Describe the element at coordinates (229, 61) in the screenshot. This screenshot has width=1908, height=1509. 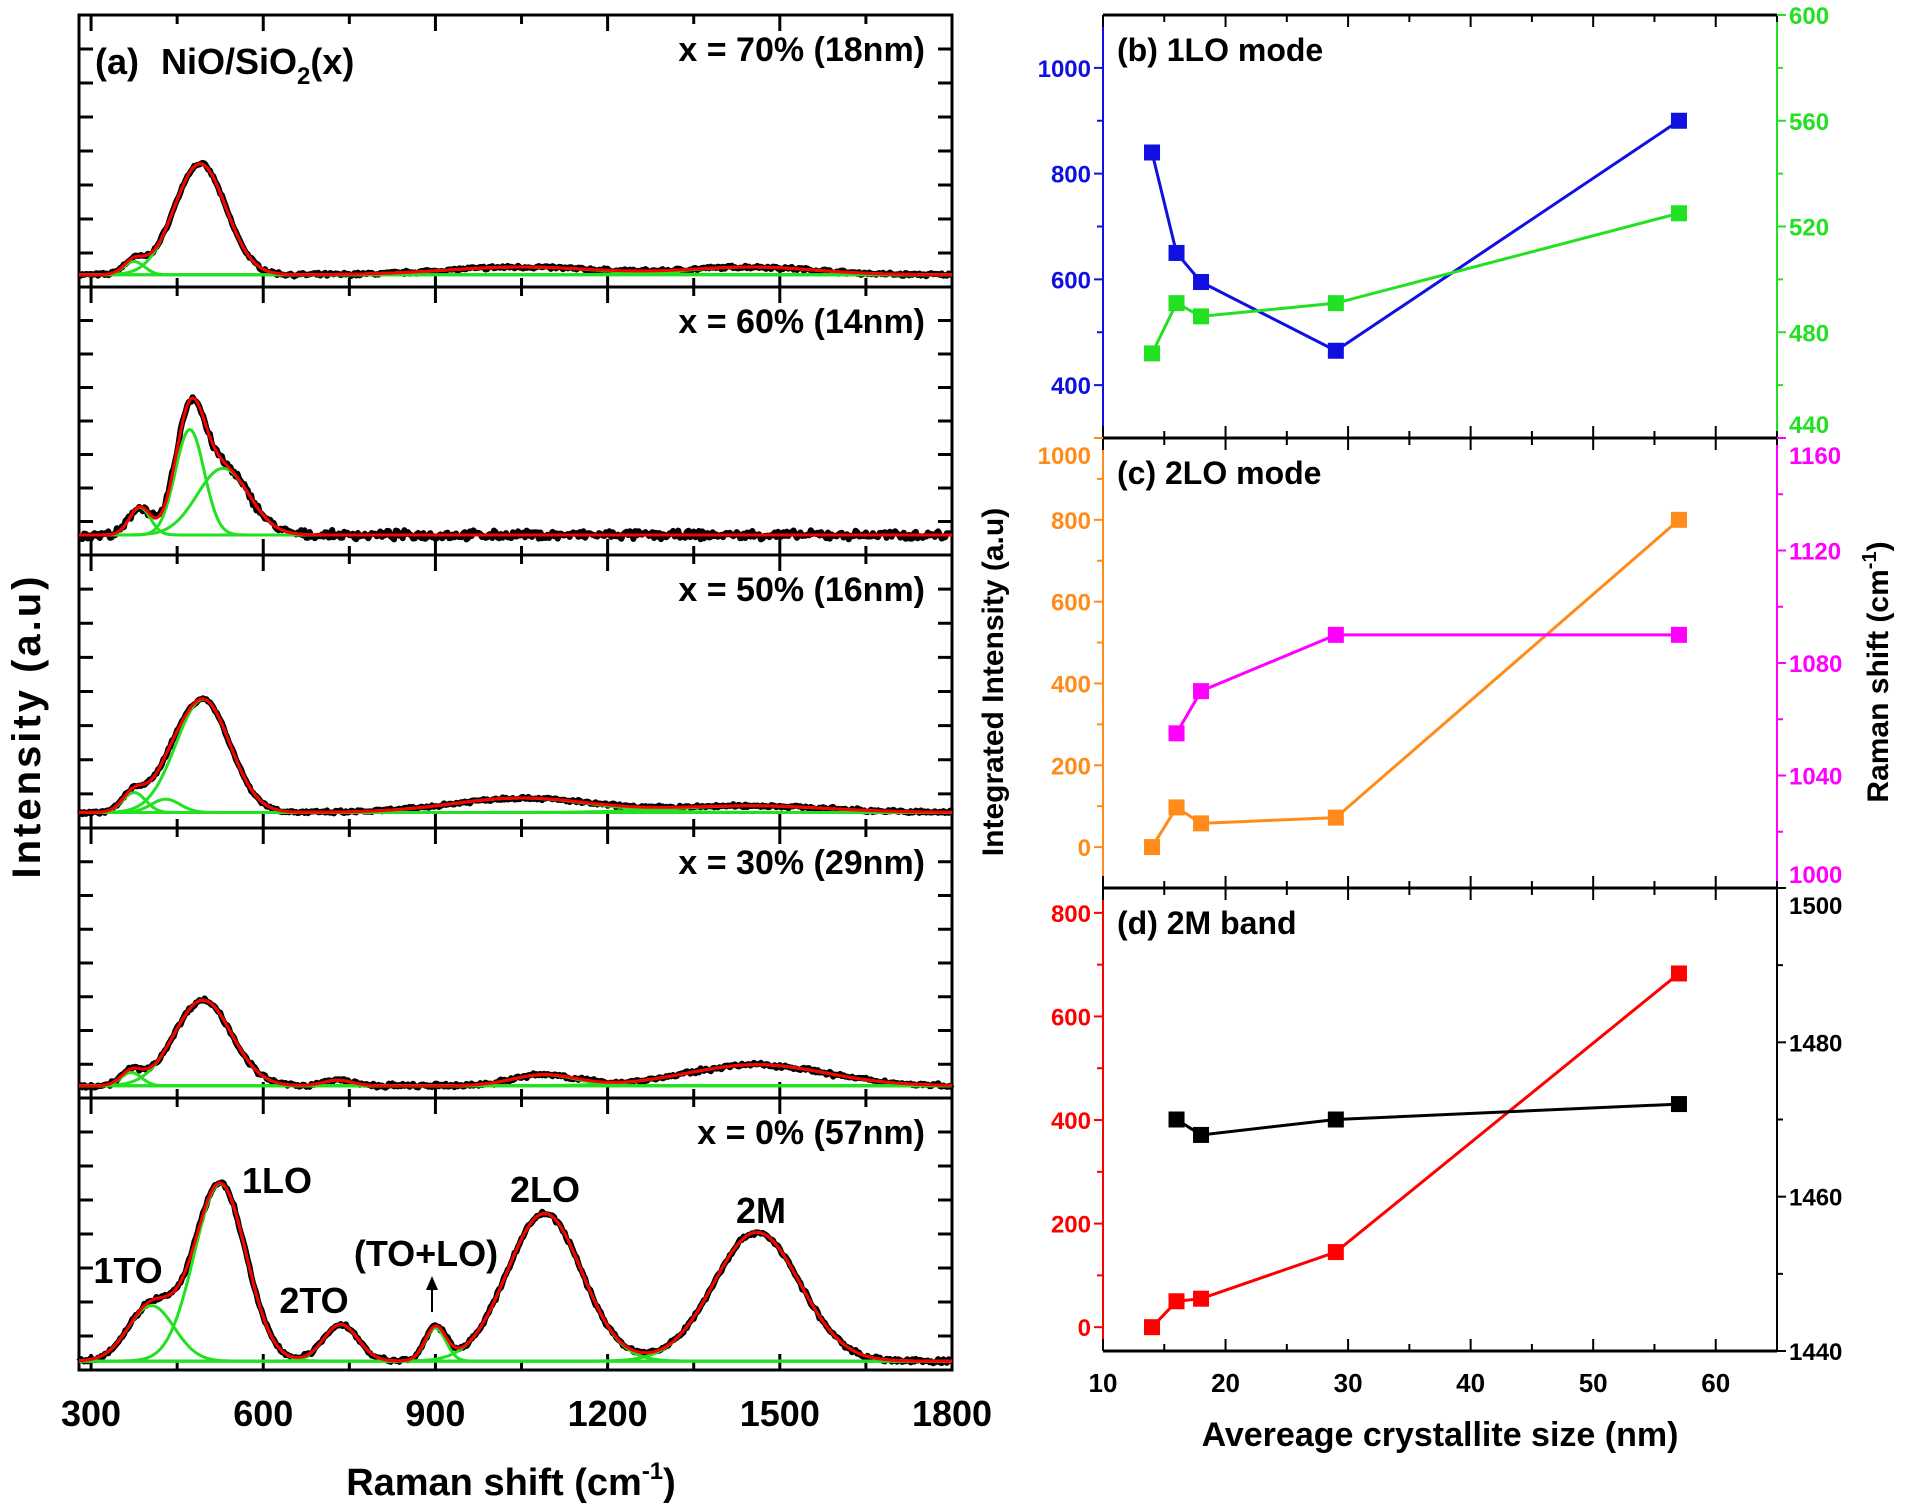
I see `panel-a-sample: NiO/SiO` at that location.